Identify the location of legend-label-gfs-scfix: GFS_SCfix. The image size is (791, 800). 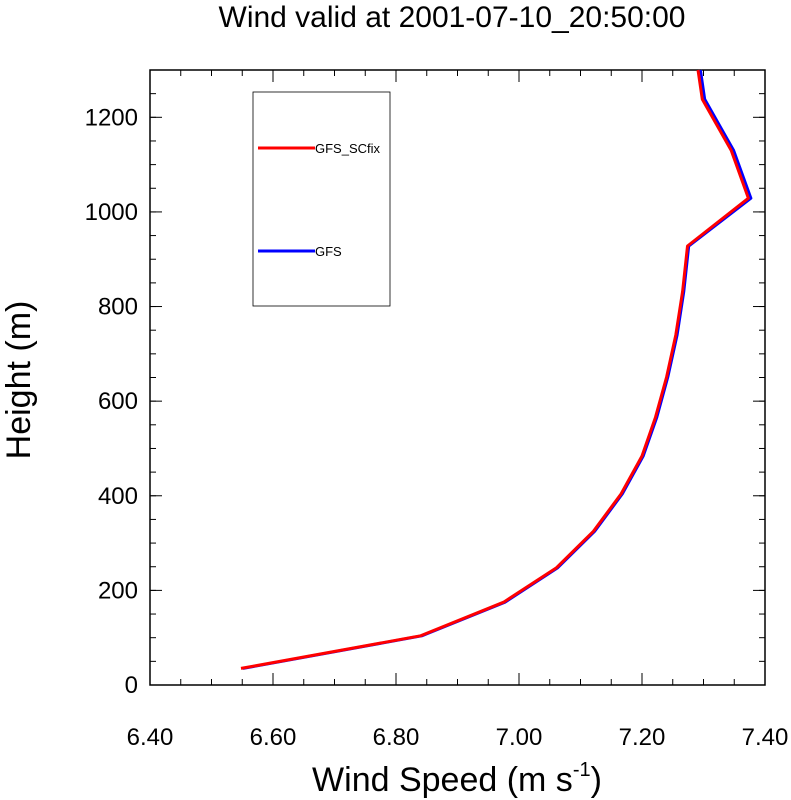
(348, 148).